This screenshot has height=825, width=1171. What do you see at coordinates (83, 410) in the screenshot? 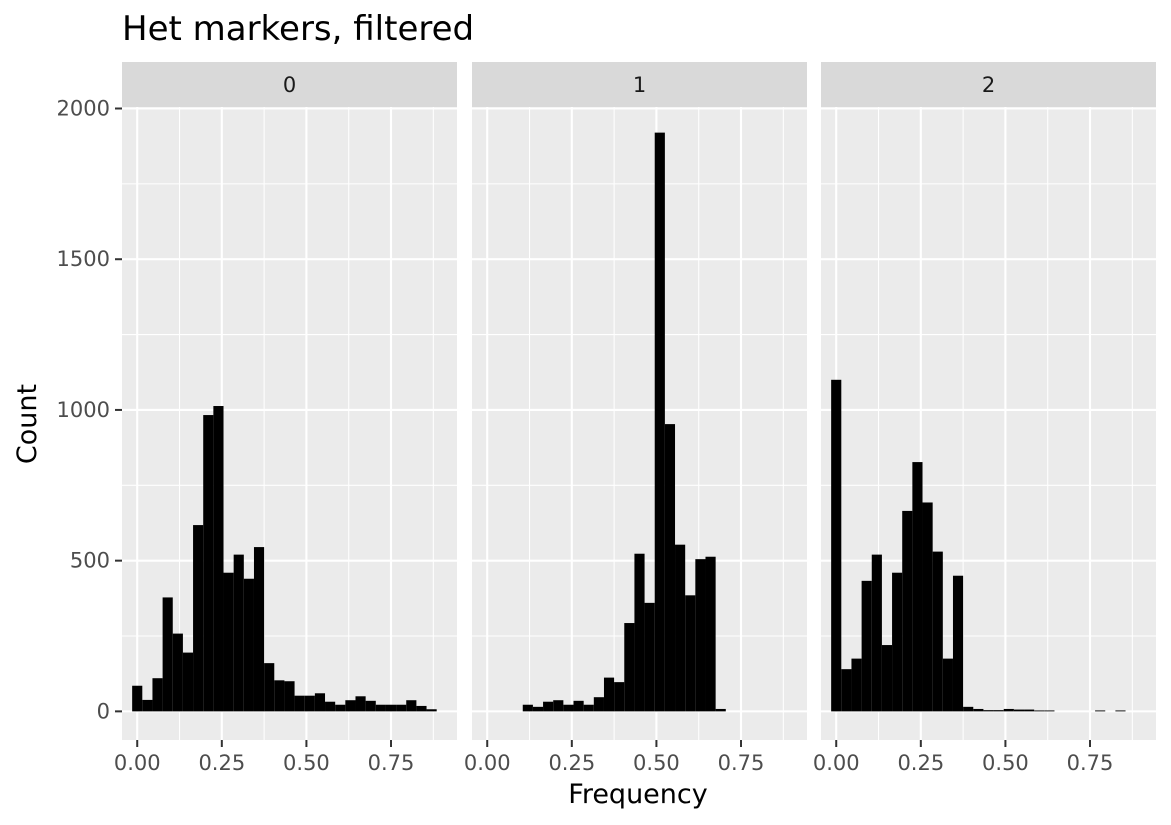
I see `y-tick-label: 1000` at bounding box center [83, 410].